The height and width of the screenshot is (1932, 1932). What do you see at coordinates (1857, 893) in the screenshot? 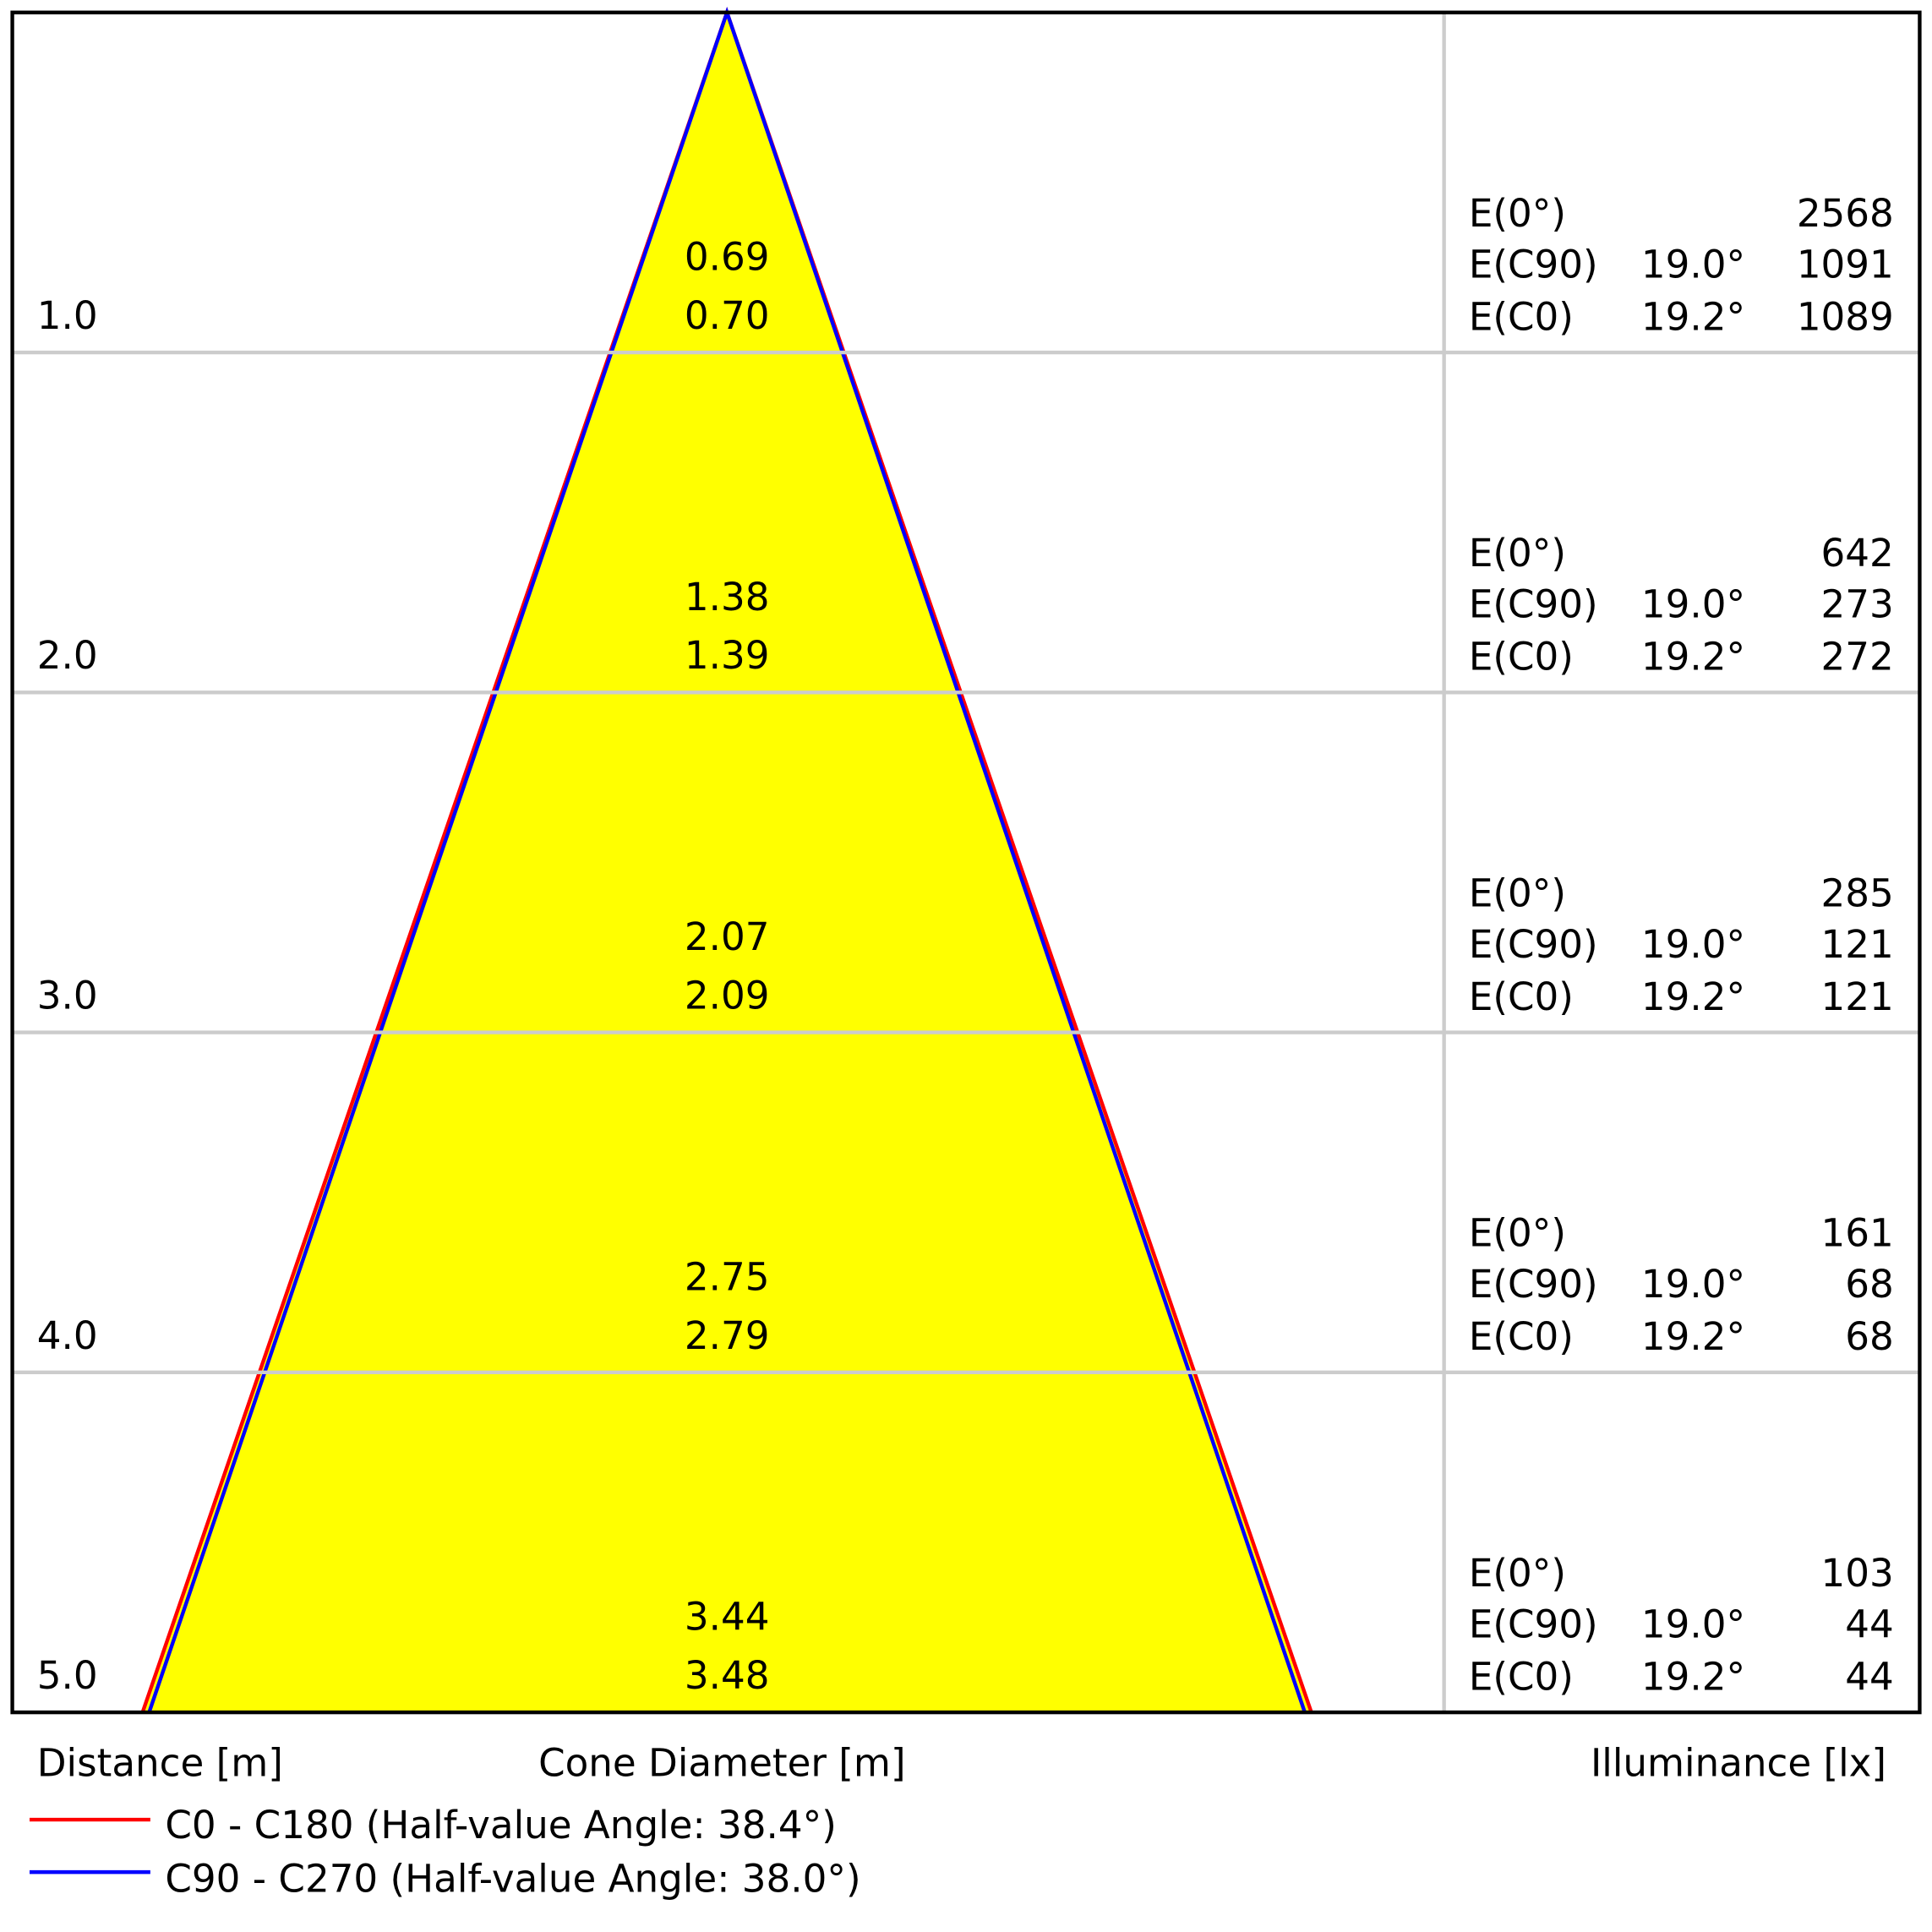
I see `e0-value: 285` at bounding box center [1857, 893].